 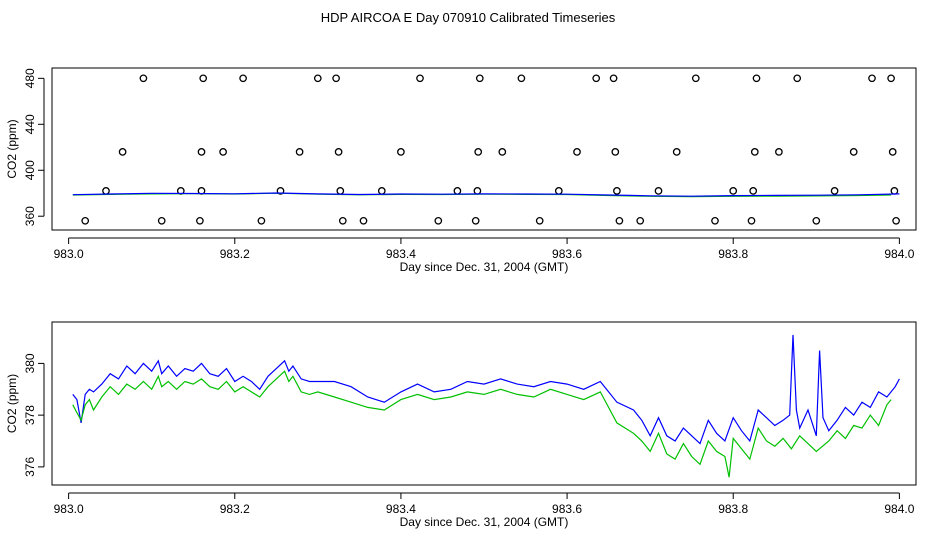 I want to click on y-tick-label: 380, so click(x=30, y=363).